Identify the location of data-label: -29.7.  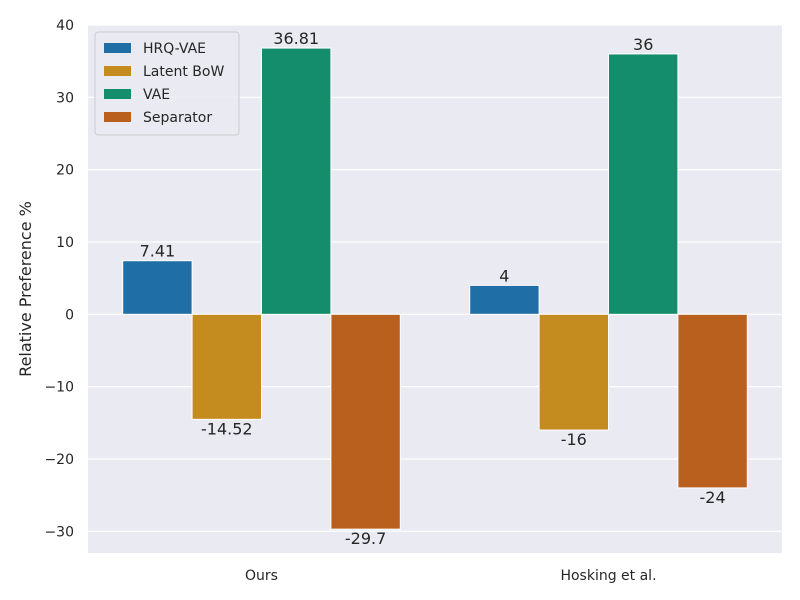
(365, 538).